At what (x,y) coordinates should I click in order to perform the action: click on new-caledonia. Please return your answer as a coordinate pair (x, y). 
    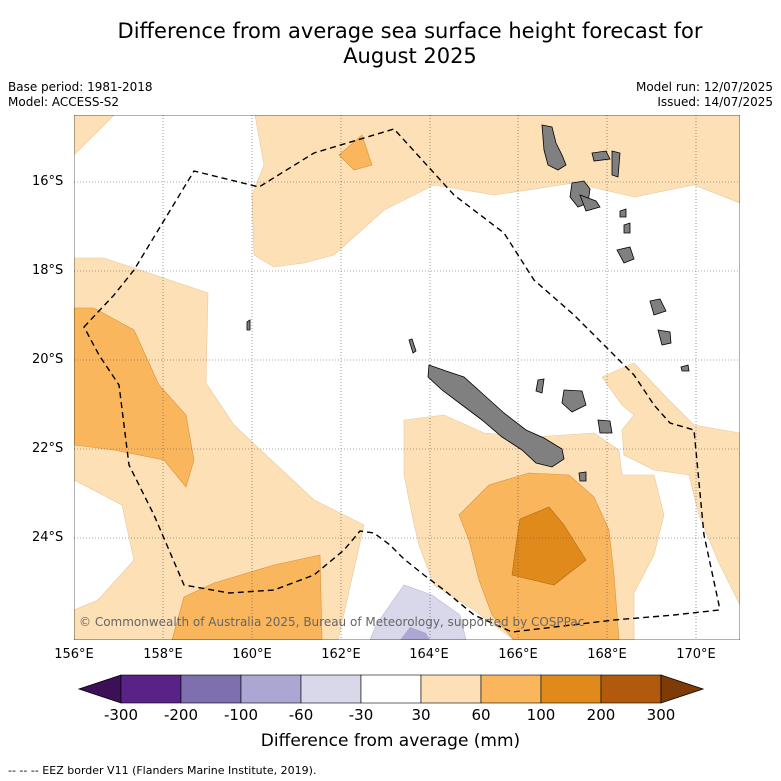
    Looking at the image, I should click on (496, 416).